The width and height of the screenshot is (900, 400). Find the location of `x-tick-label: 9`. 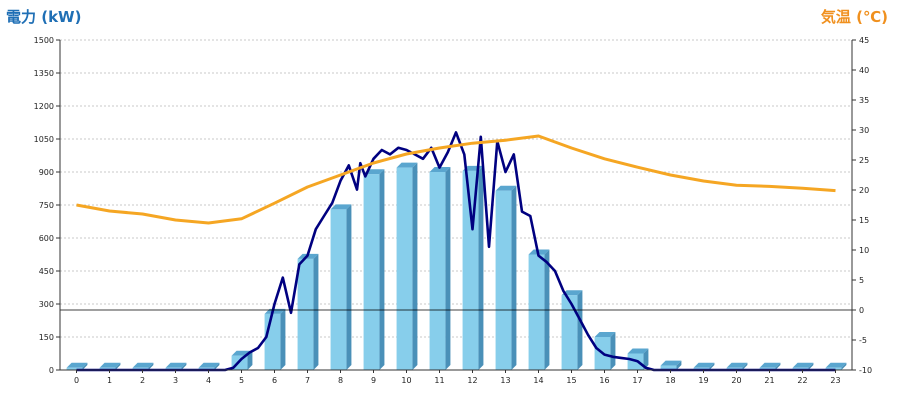

x-tick-label: 9 is located at coordinates (373, 380).